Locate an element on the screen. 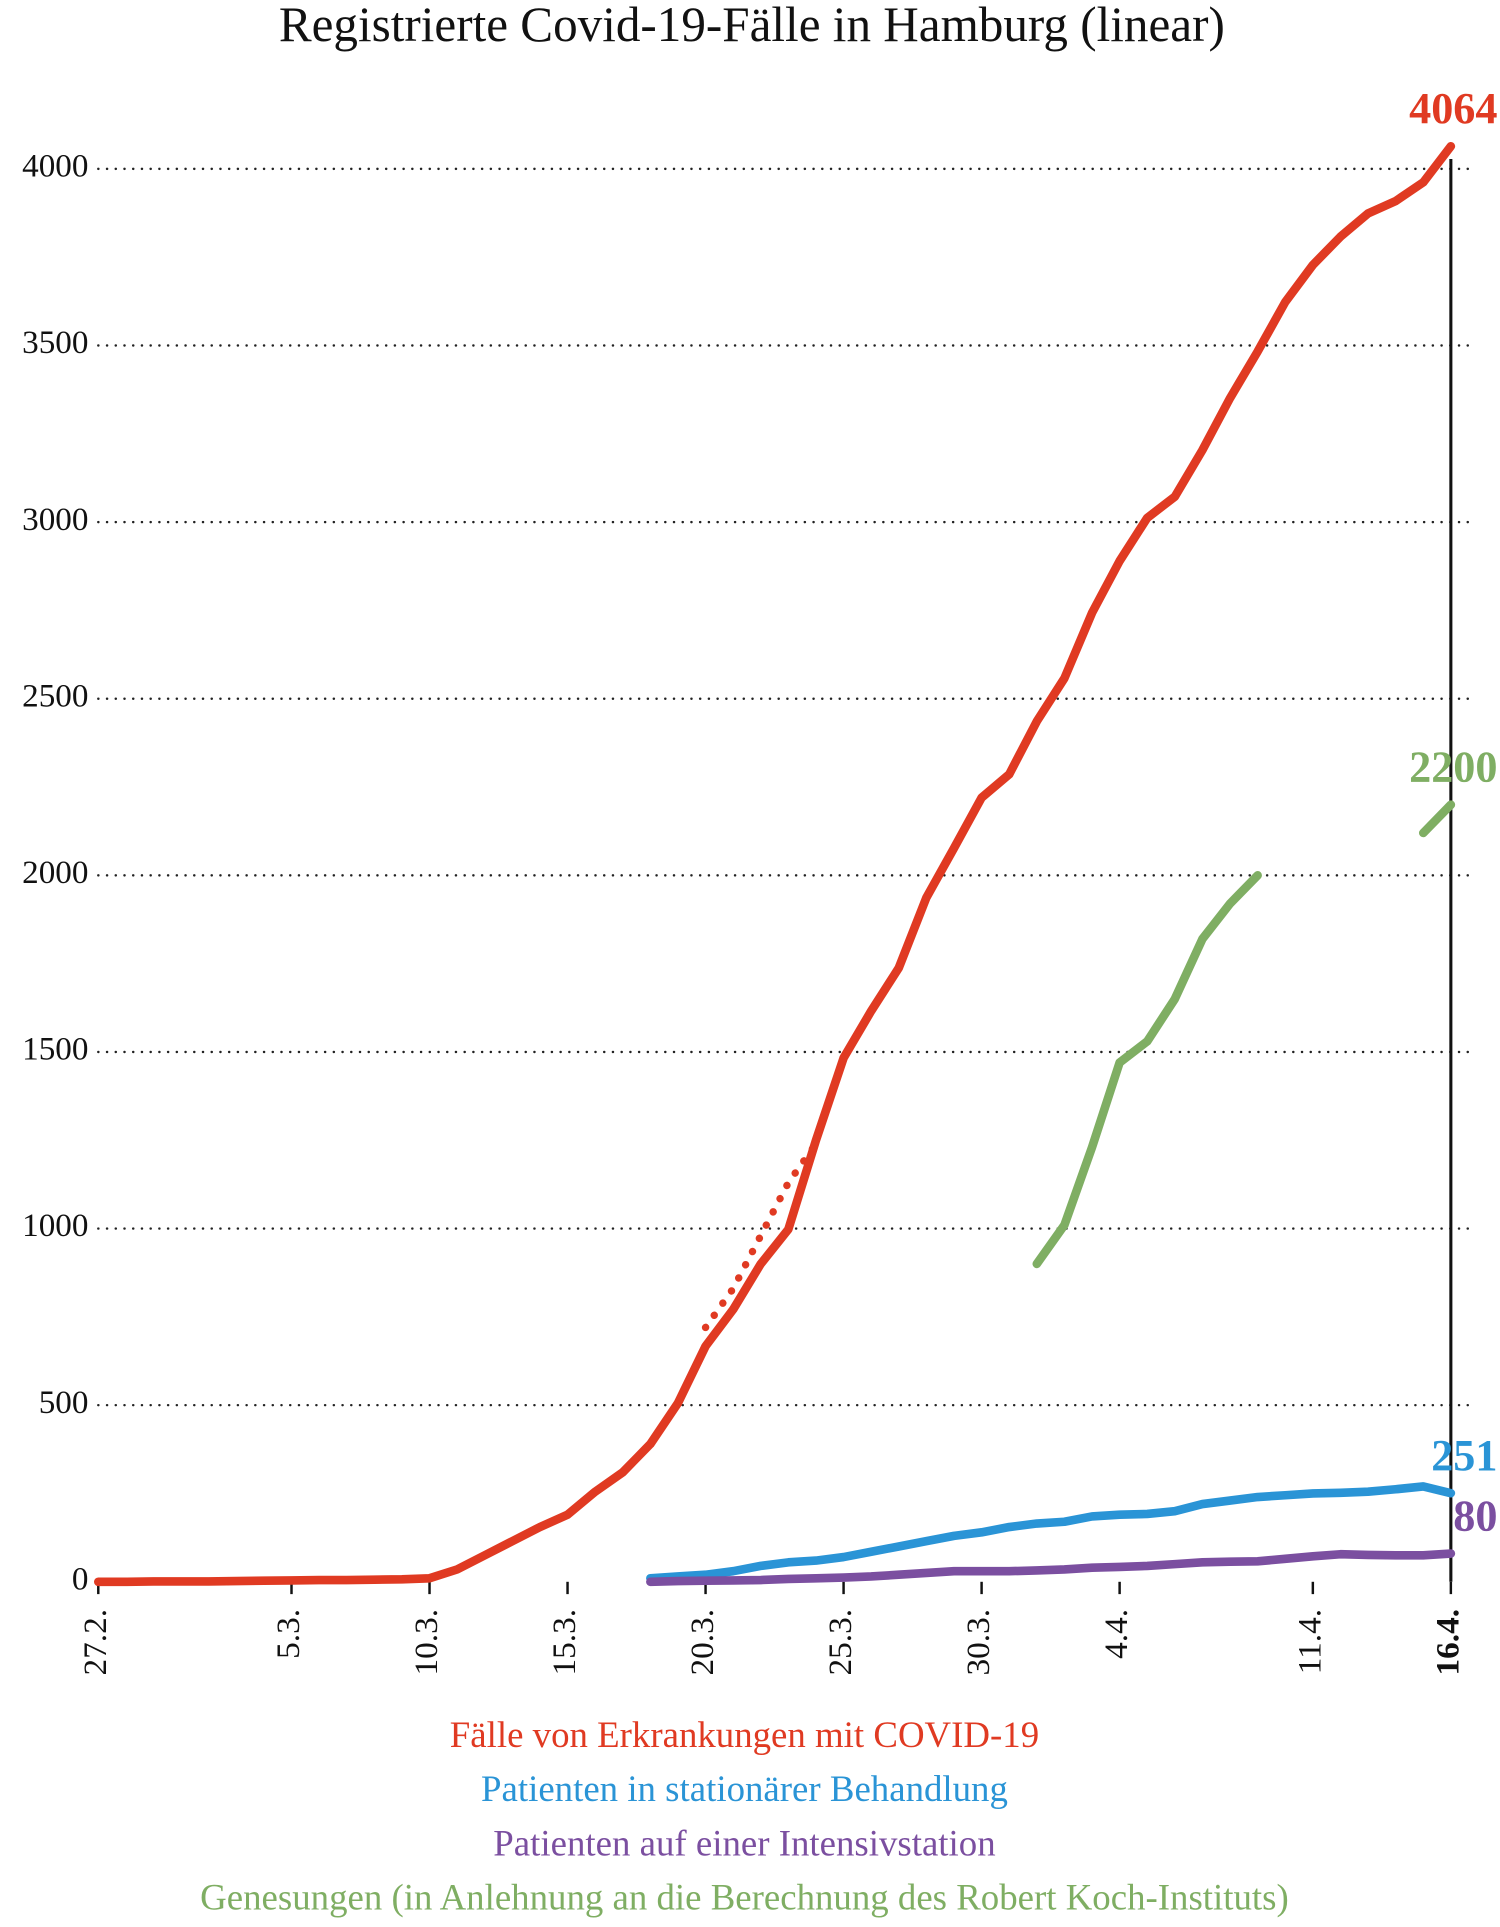 This screenshot has width=1500, height=1927. y-tick-label: 4000 is located at coordinates (55, 165).